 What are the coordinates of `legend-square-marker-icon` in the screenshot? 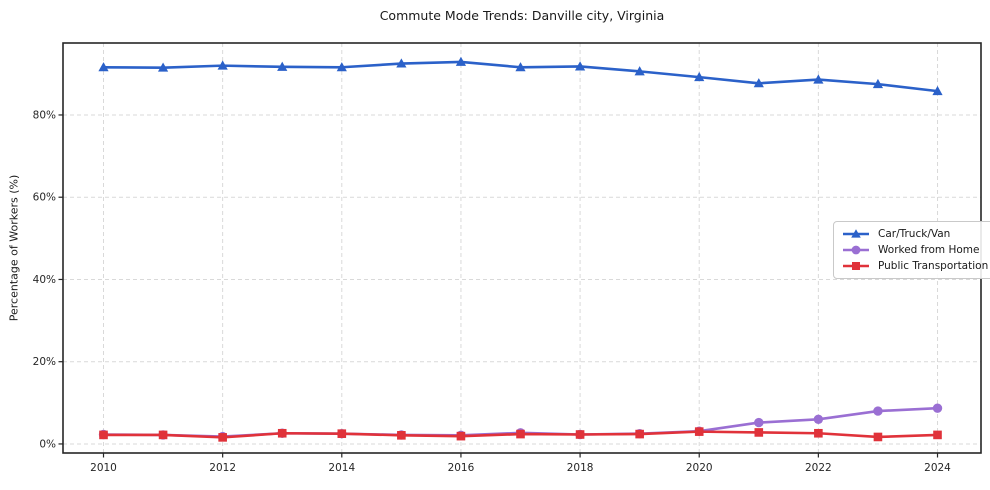 It's located at (856, 266).